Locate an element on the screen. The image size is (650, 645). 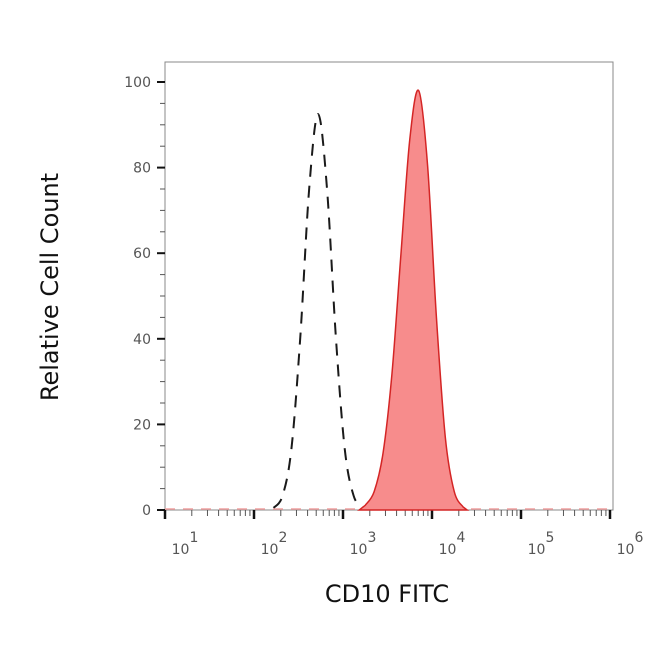
tick-exponent: 5 is located at coordinates (549, 538).